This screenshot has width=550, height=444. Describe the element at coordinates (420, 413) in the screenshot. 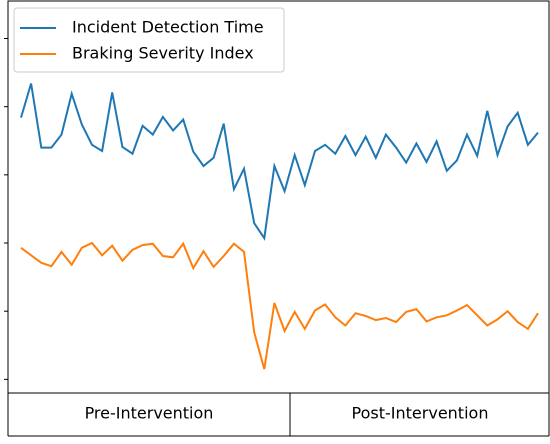

I see `group-label: Post-Intervention` at that location.